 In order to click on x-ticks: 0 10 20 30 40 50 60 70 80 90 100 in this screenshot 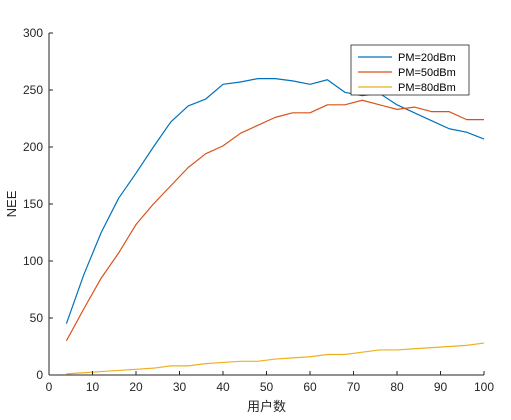, I will do `click(270, 382)`.